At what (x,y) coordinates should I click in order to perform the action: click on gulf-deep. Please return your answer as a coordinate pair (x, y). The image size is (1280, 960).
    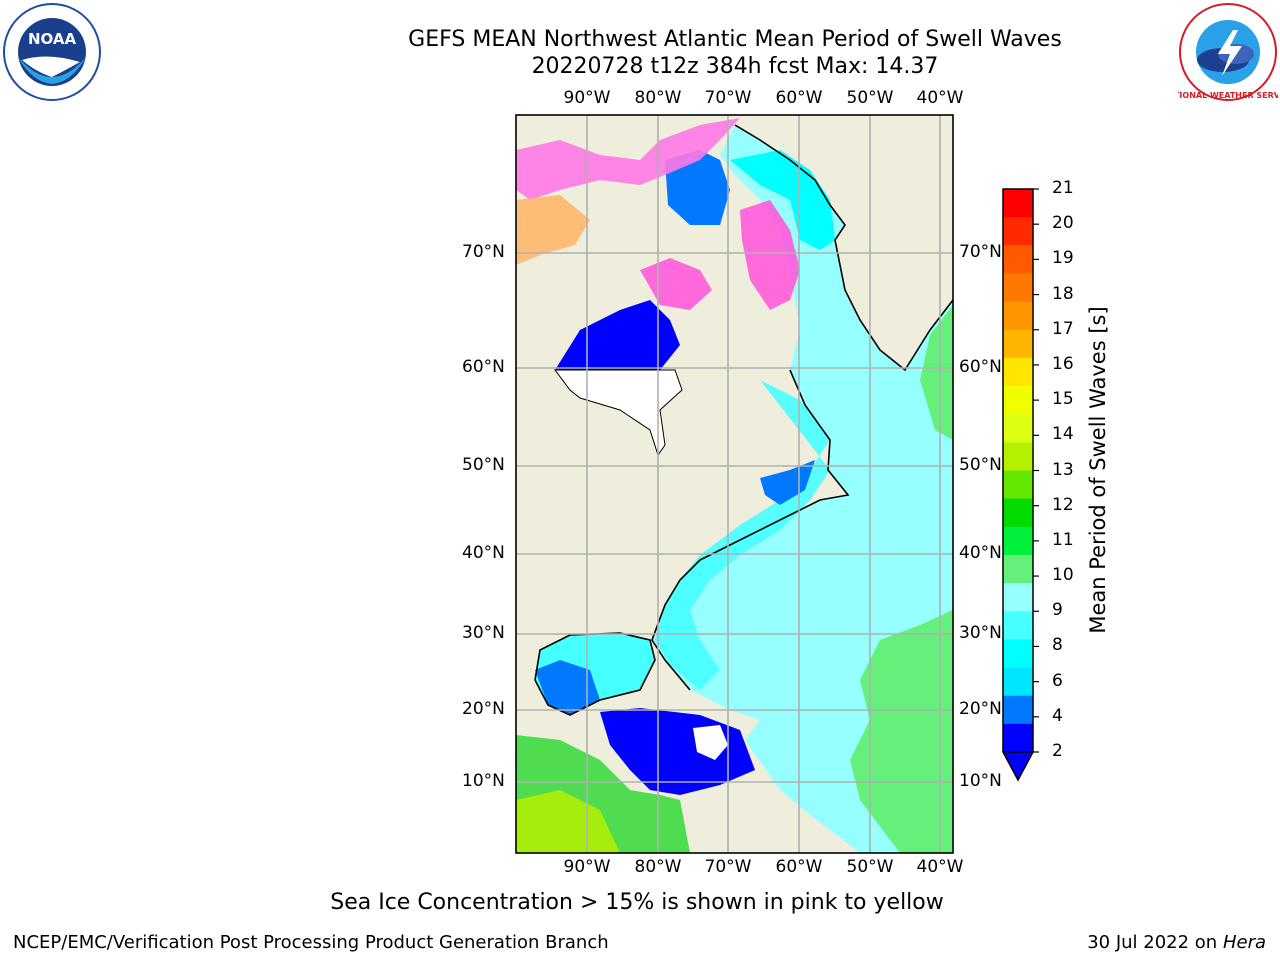
    Looking at the image, I should click on (567, 687).